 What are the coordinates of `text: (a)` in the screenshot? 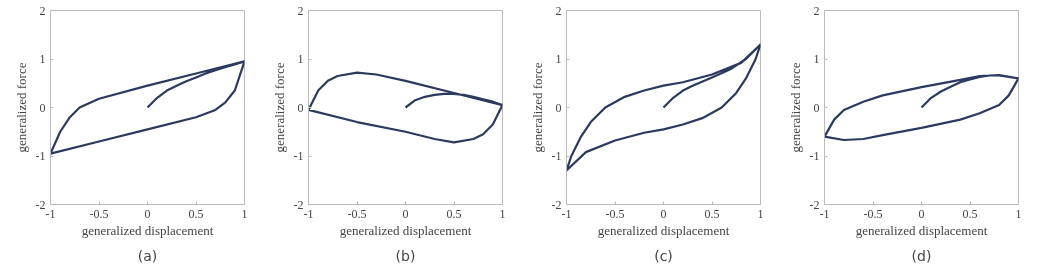 It's located at (147, 255).